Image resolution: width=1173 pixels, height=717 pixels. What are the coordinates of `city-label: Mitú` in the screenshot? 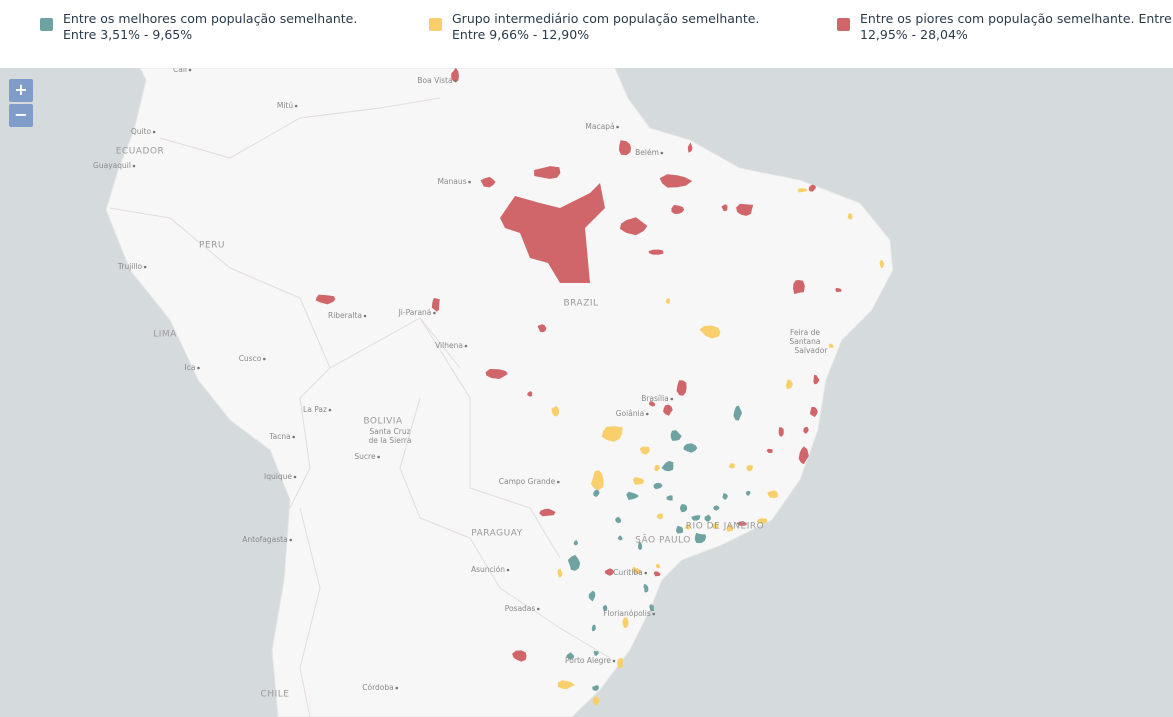 It's located at (285, 105).